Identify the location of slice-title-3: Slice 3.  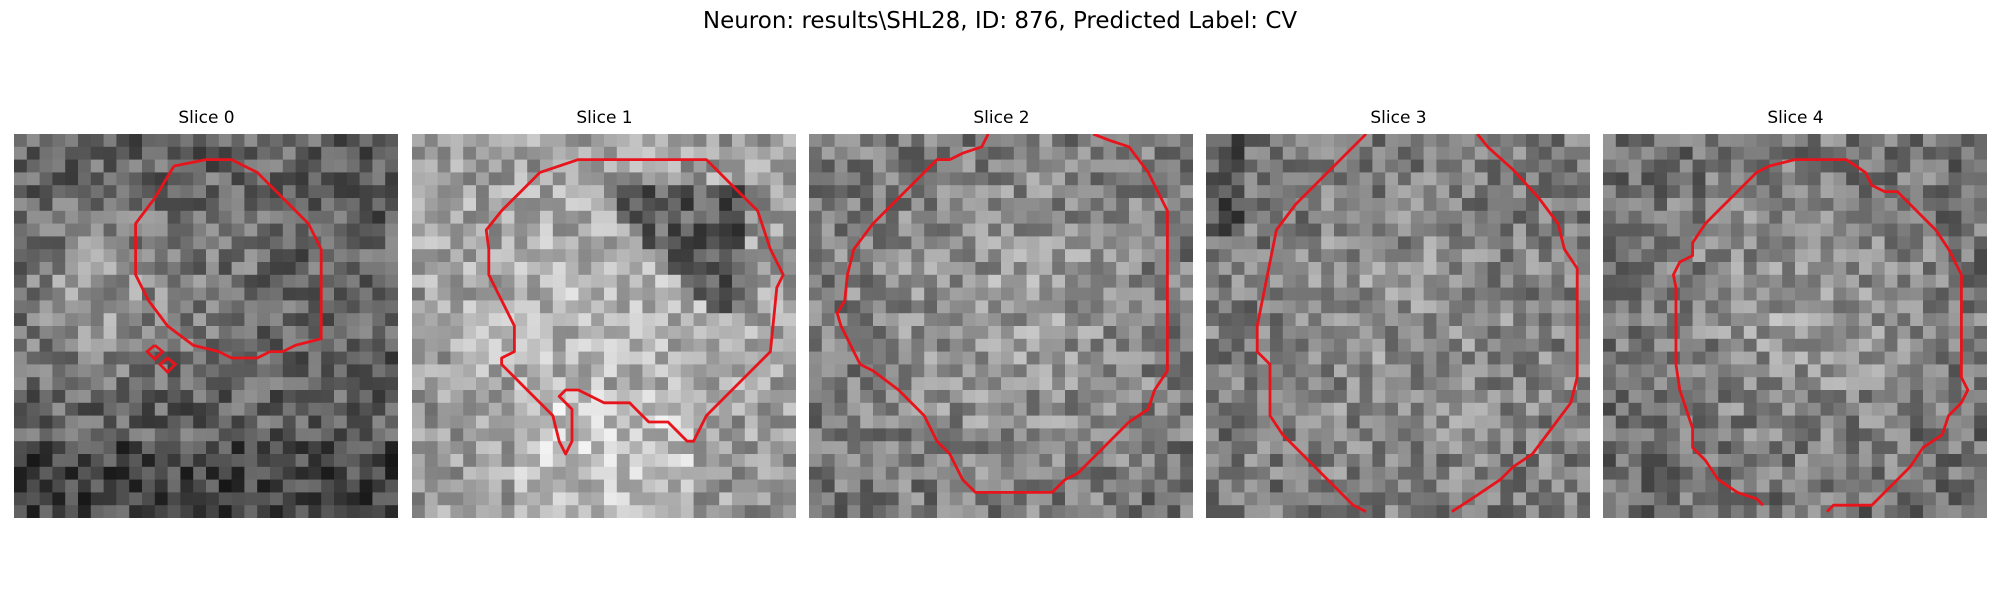
(1398, 118).